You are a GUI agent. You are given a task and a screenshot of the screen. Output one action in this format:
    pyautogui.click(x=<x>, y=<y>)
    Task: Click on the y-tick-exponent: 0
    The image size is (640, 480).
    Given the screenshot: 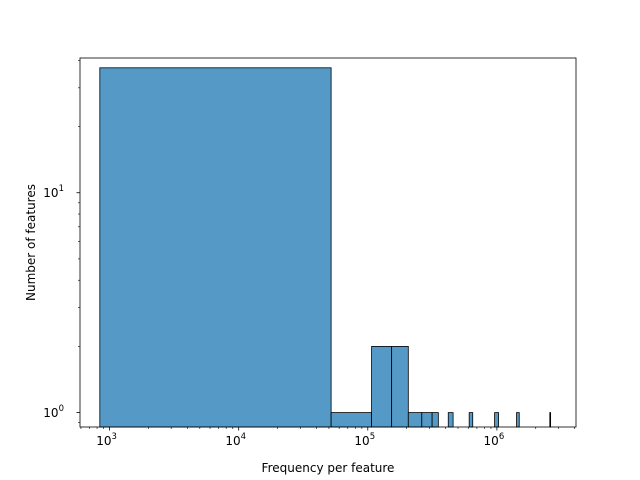 What is the action you would take?
    pyautogui.click(x=61, y=409)
    